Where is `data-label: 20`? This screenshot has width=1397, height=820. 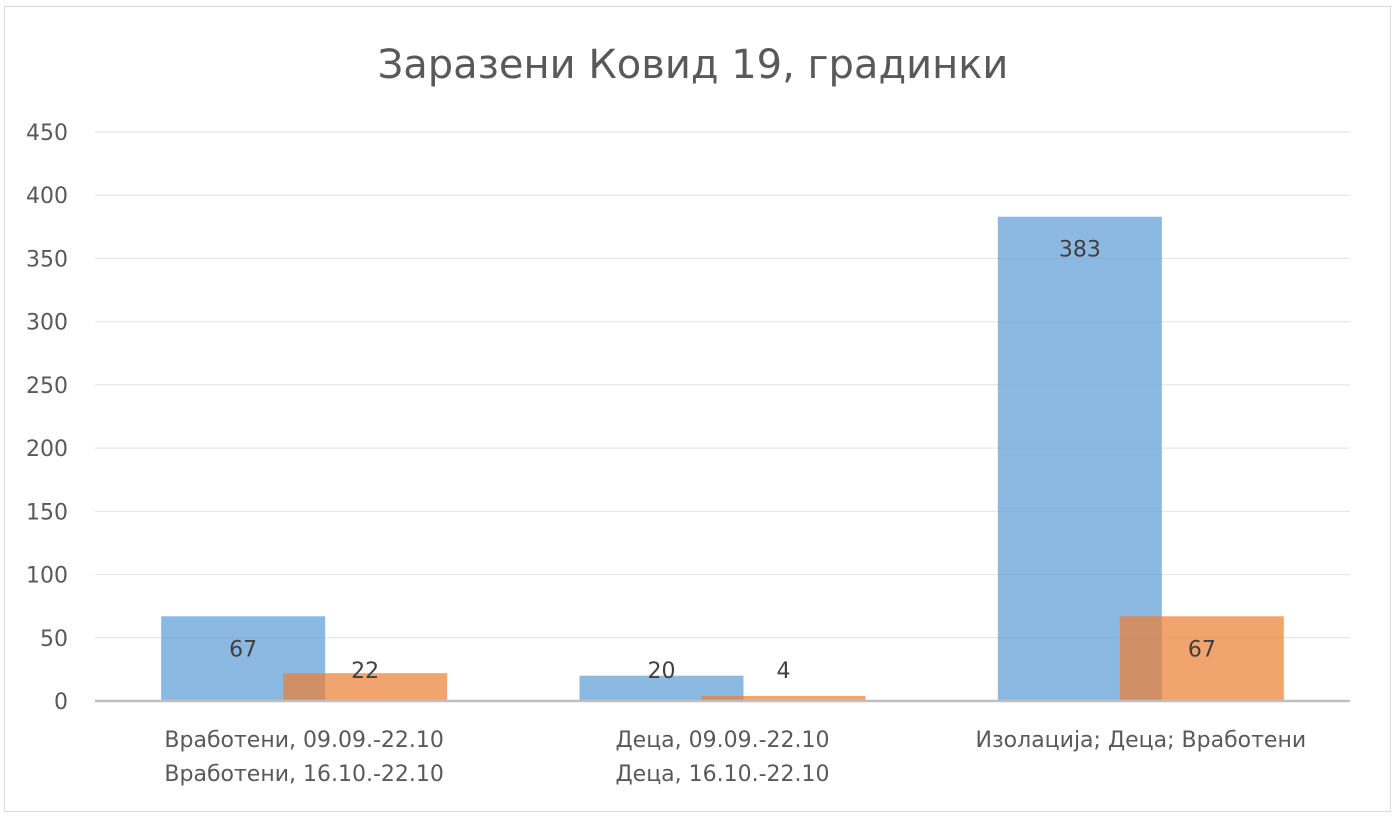
data-label: 20 is located at coordinates (662, 671).